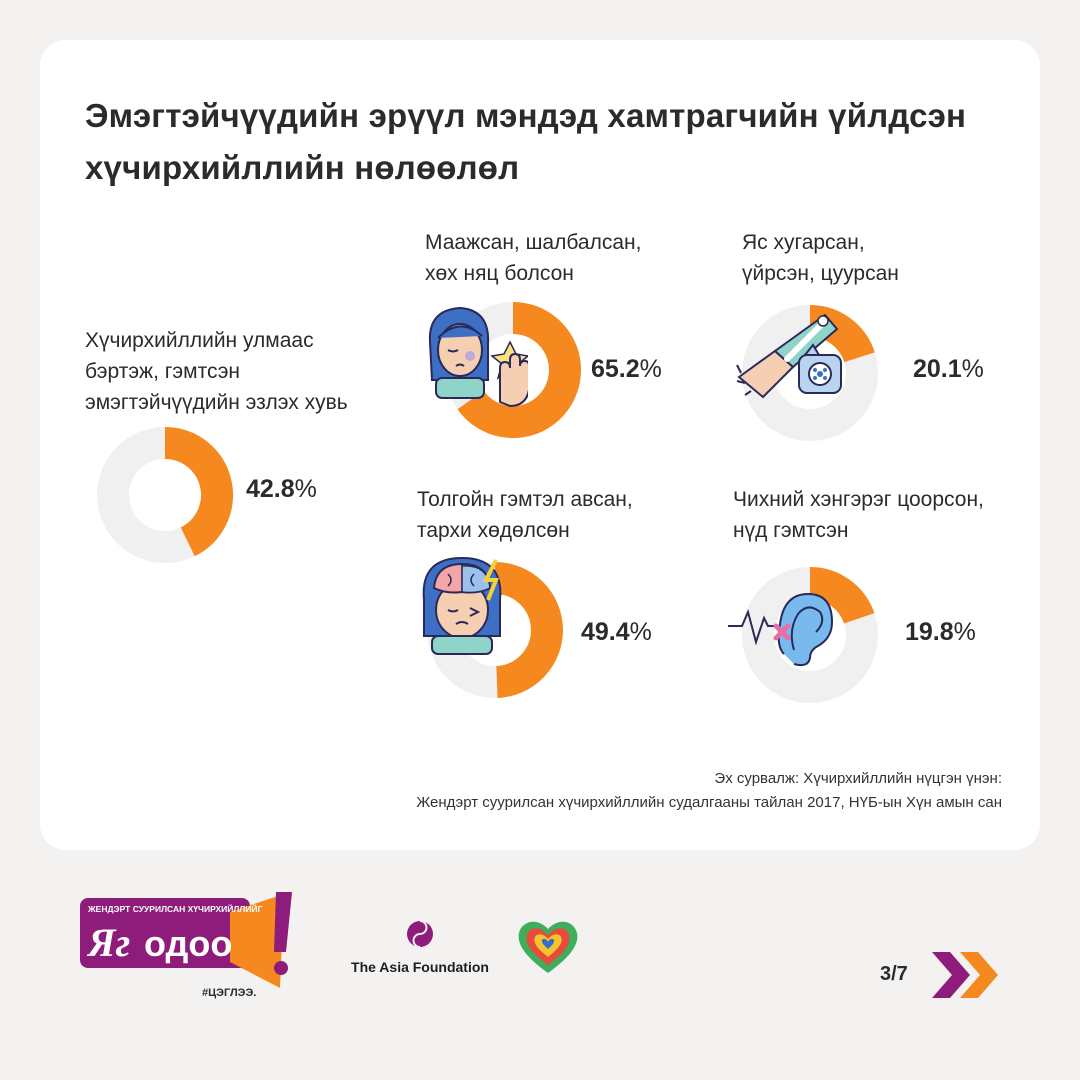 The image size is (1080, 1080). Describe the element at coordinates (493, 530) in the screenshot. I see `label-line: тархи хөдөлсөн` at that location.